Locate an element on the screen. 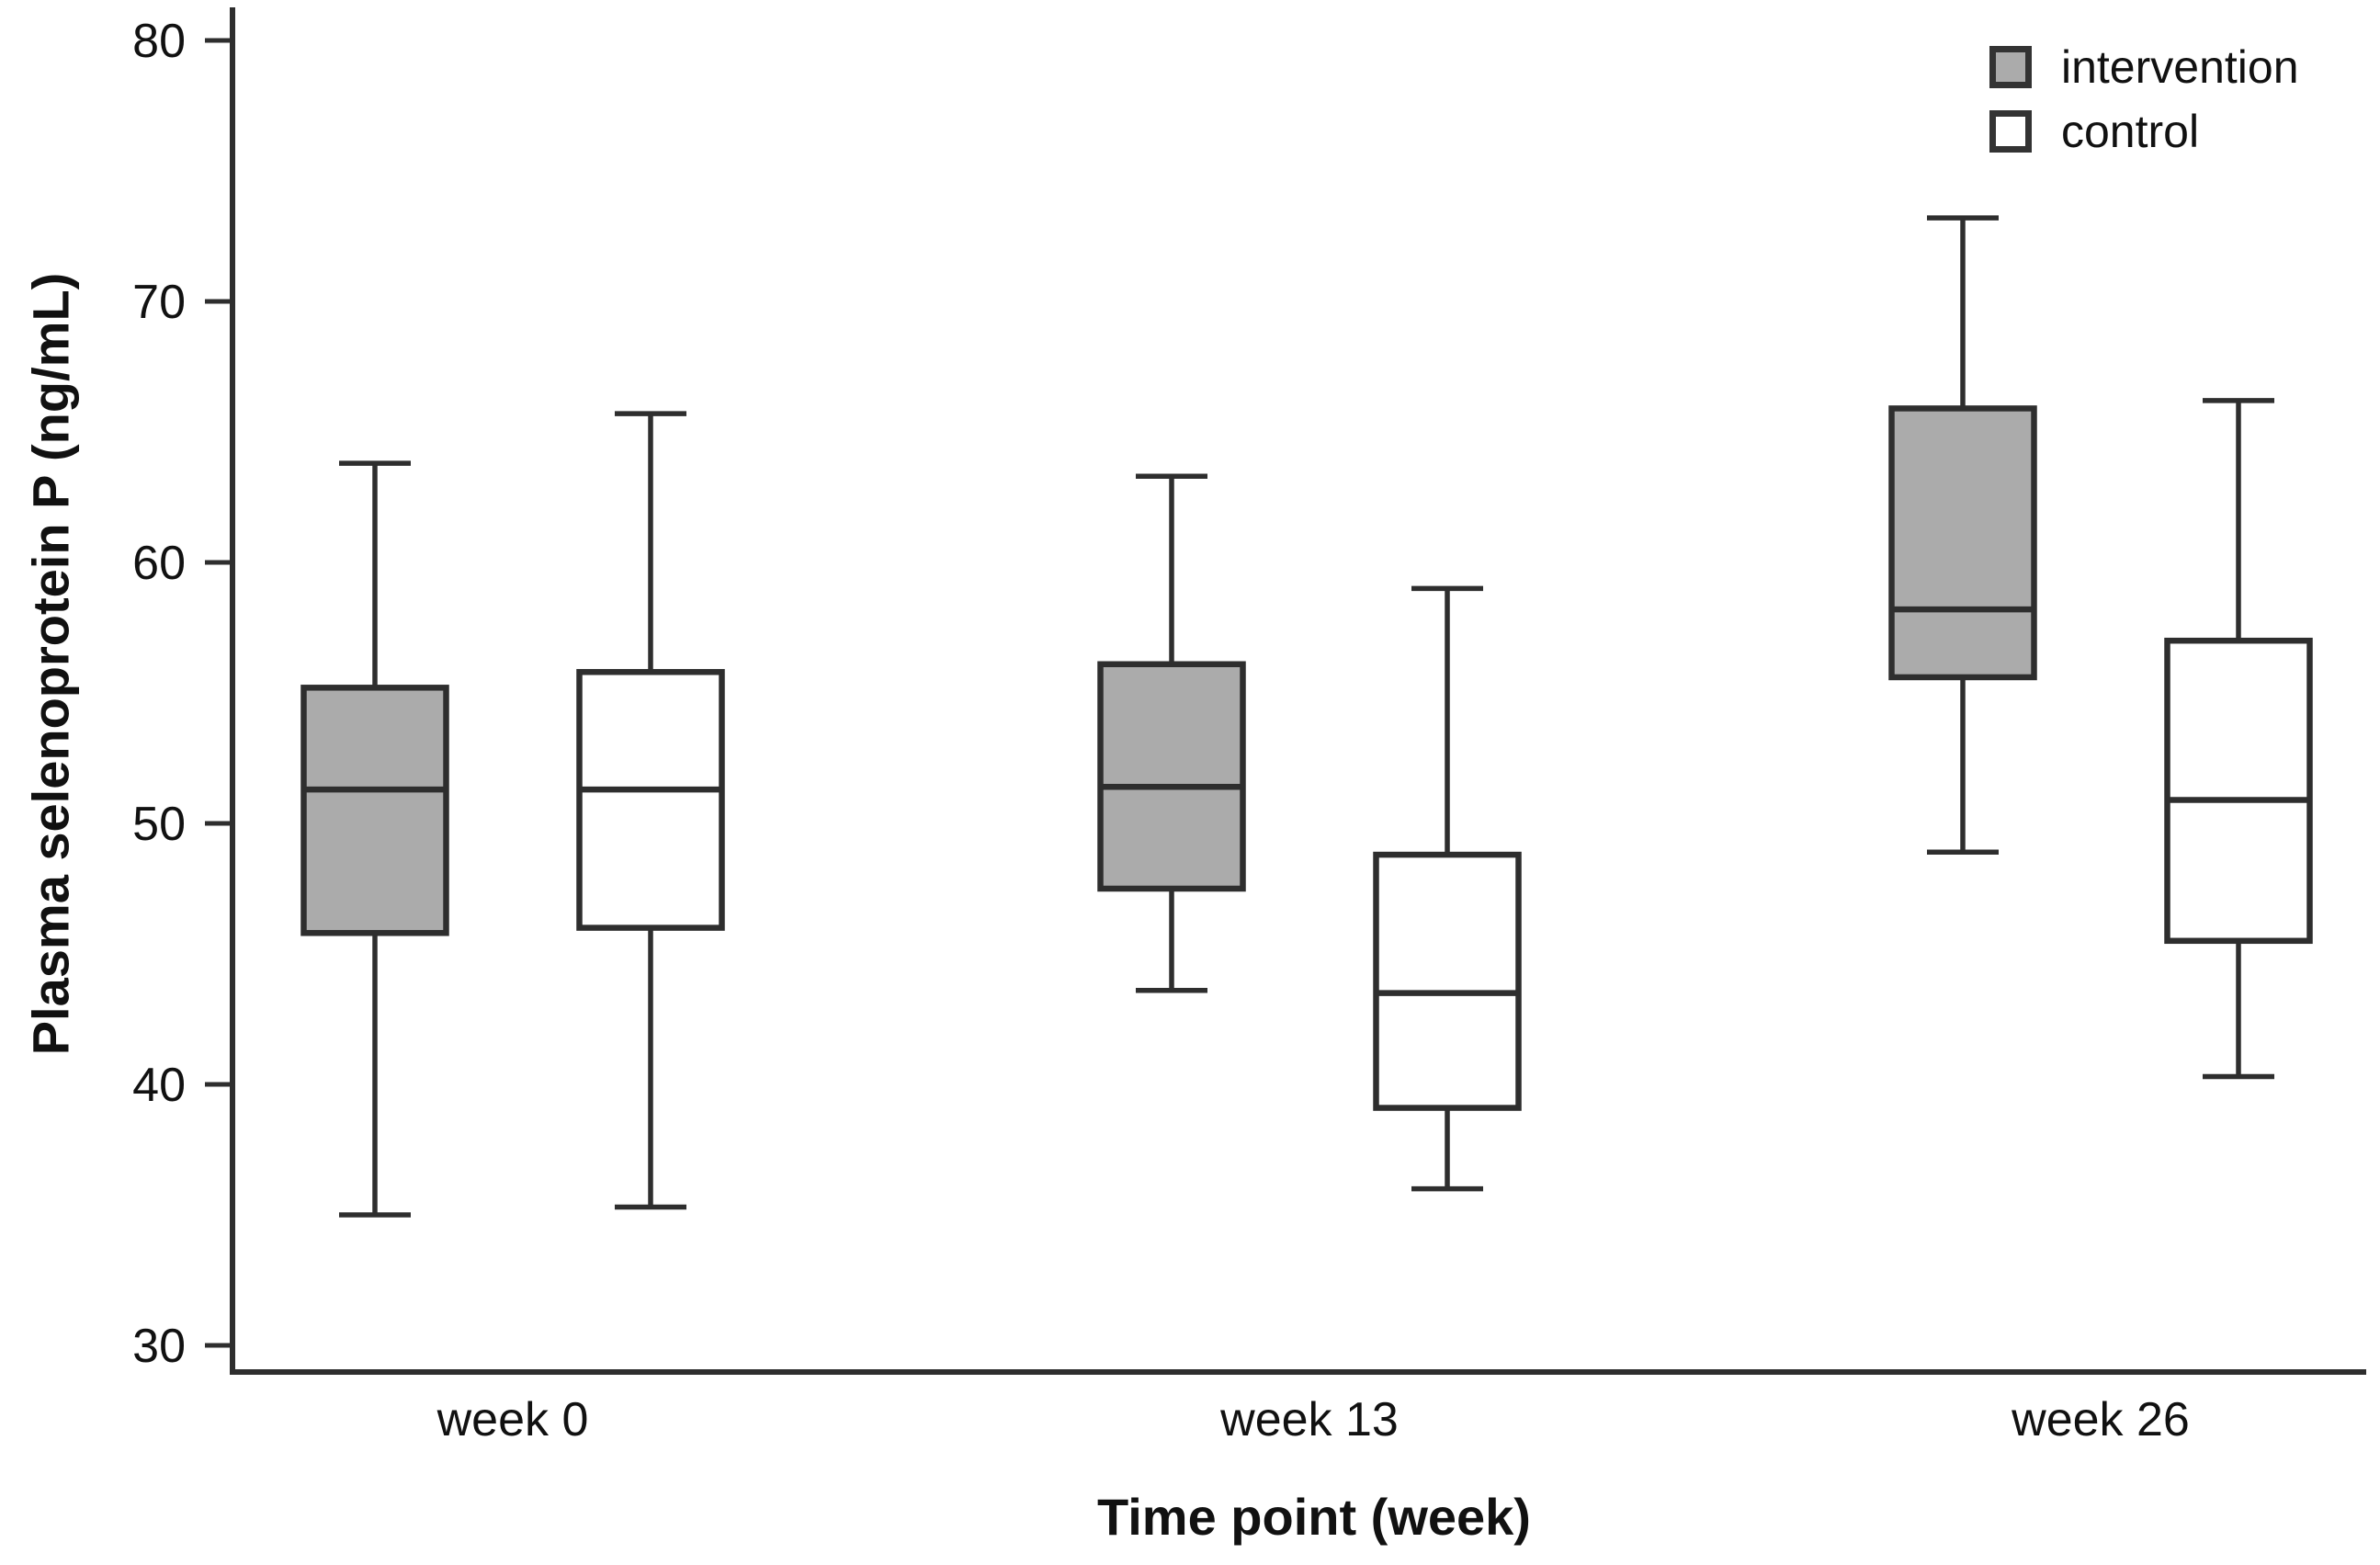 Image resolution: width=2380 pixels, height=1565 pixels. legend-item-control: control is located at coordinates (2144, 131).